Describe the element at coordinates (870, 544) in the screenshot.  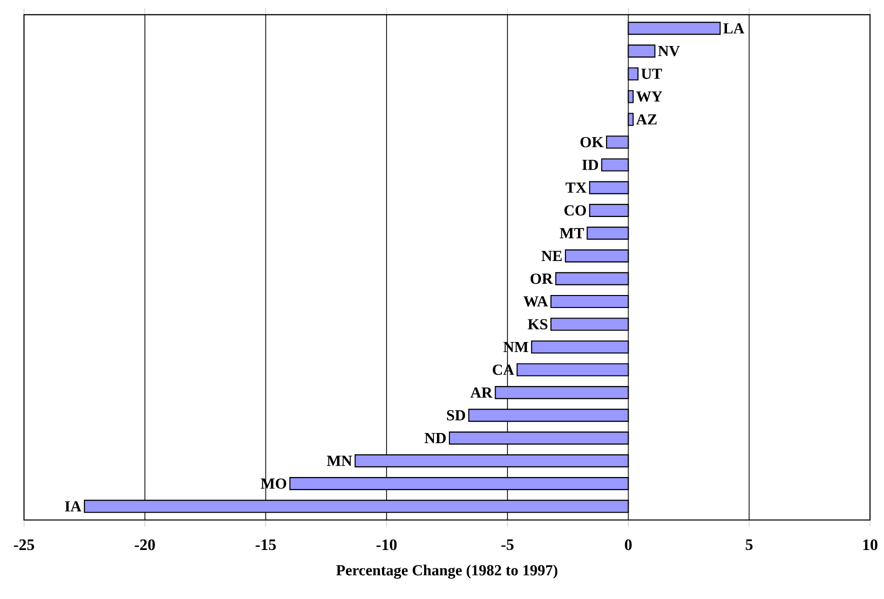
I see `x-tick-label: 10` at that location.